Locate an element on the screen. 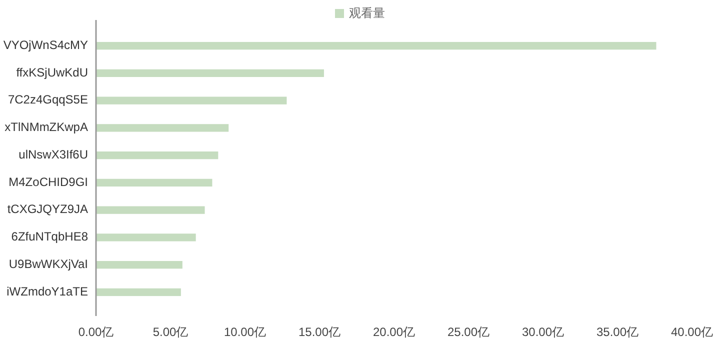  y-tick-label: VYOjWnS4cMY is located at coordinates (45, 45).